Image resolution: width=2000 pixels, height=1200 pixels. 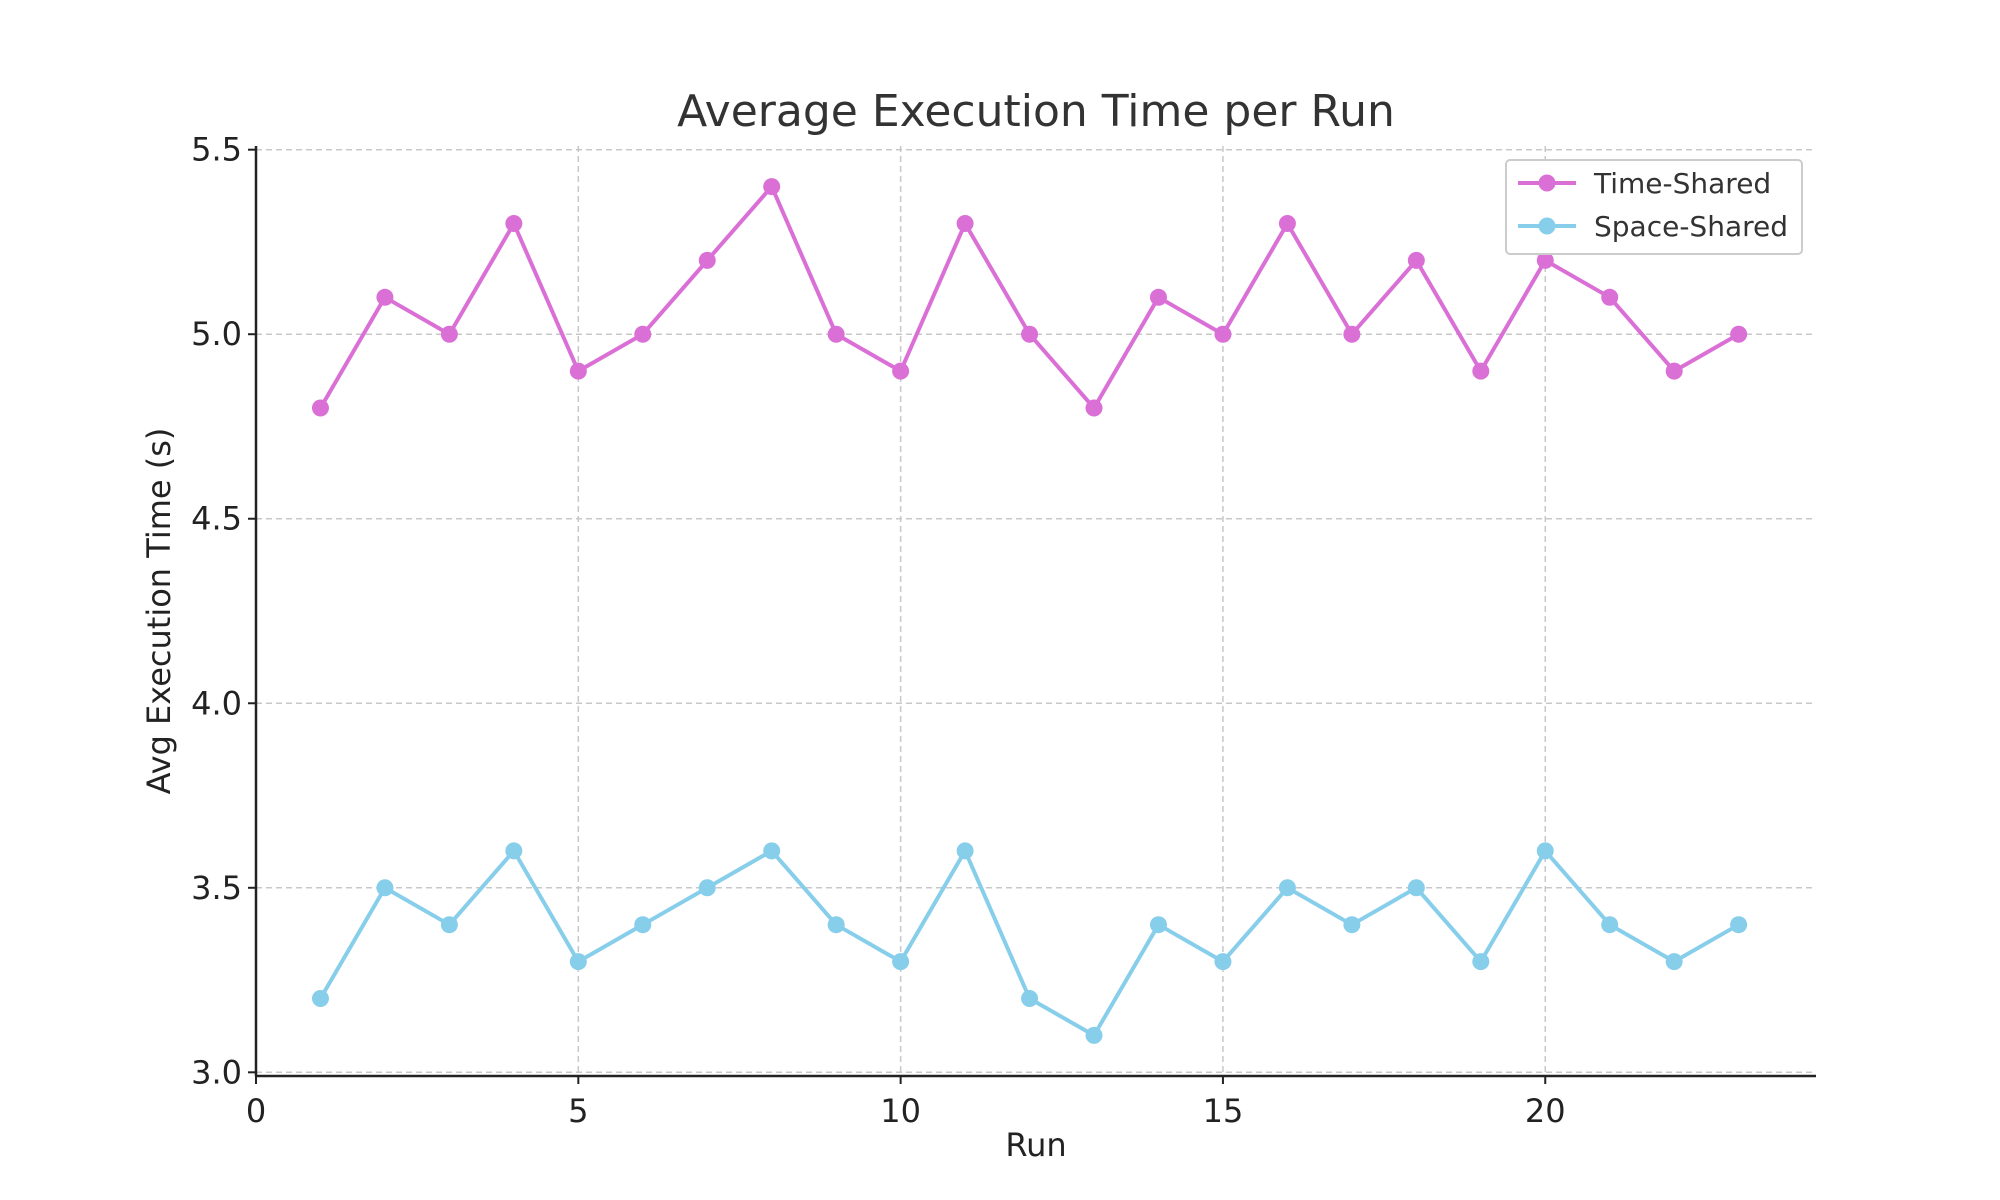 What do you see at coordinates (216, 519) in the screenshot?
I see `y-tick-label: 4.5` at bounding box center [216, 519].